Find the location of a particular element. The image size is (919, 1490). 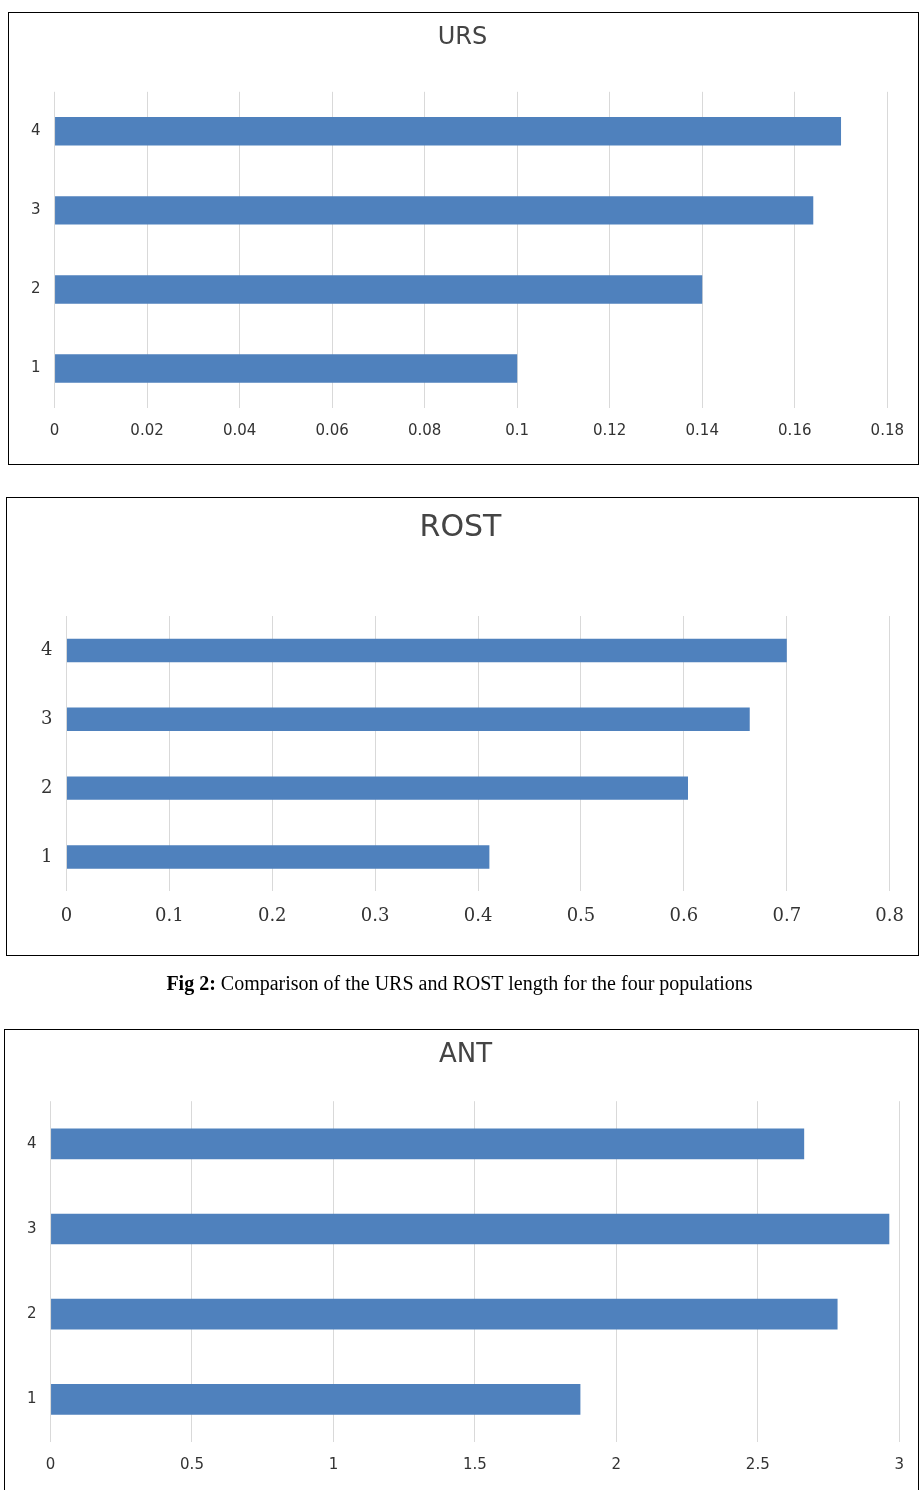

x-tick-label: 2 is located at coordinates (616, 1463).